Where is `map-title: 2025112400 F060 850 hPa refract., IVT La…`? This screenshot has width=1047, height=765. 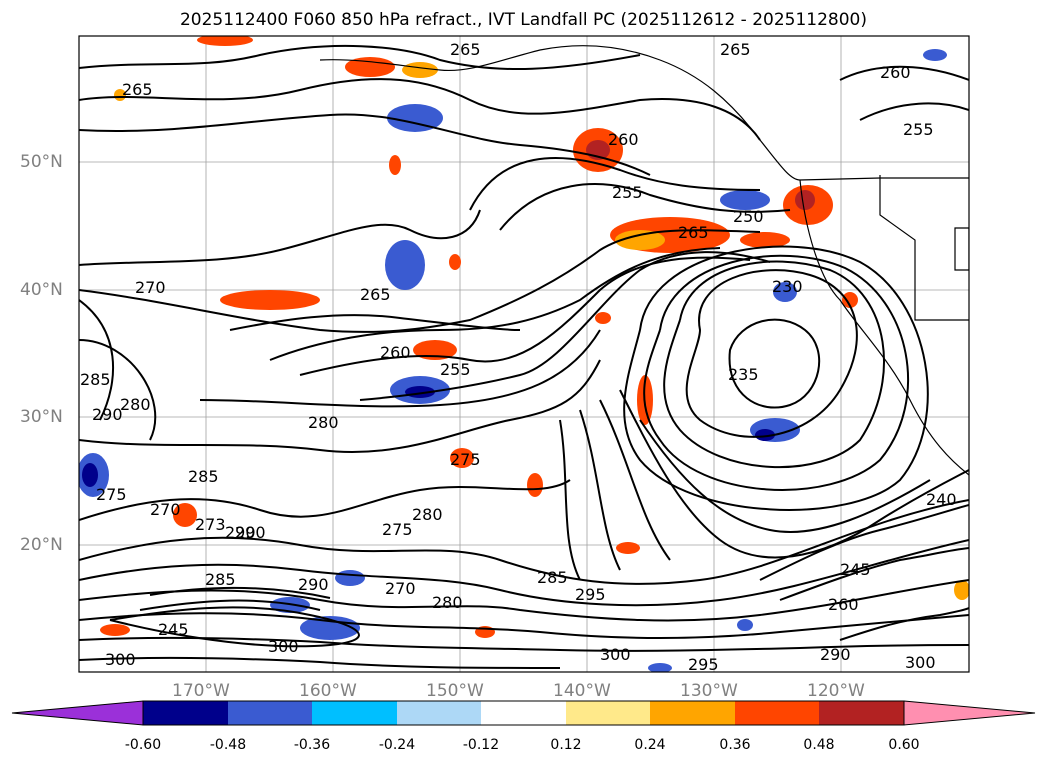
map-title: 2025112400 F060 850 hPa refract., IVT La… is located at coordinates (523, 20).